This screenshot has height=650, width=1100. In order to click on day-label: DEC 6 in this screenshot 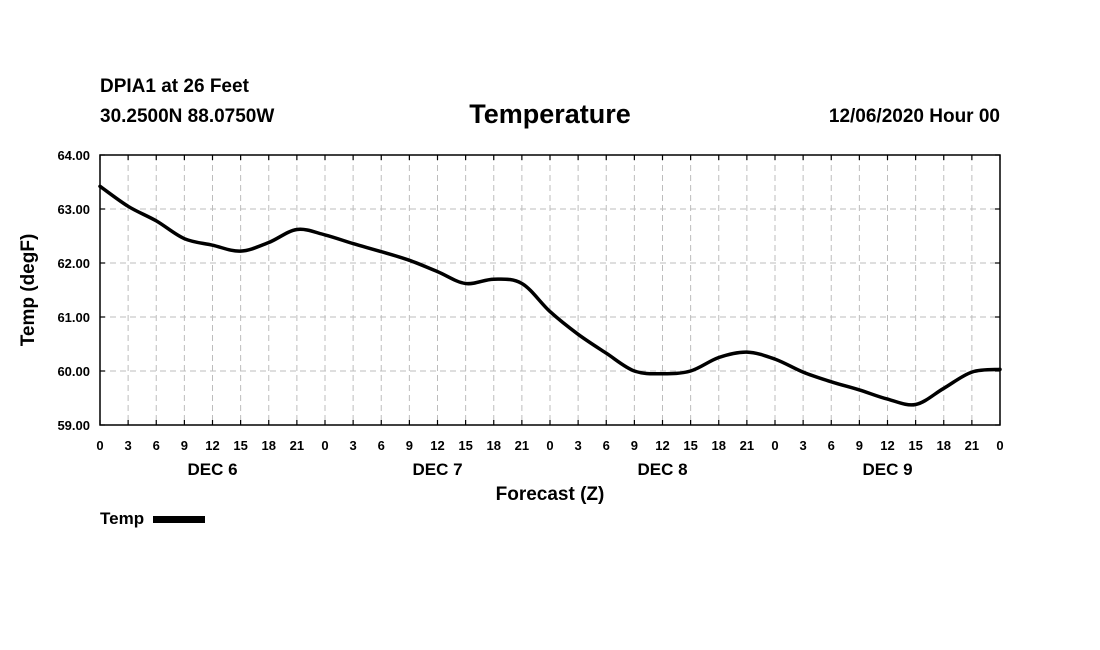, I will do `click(212, 469)`.